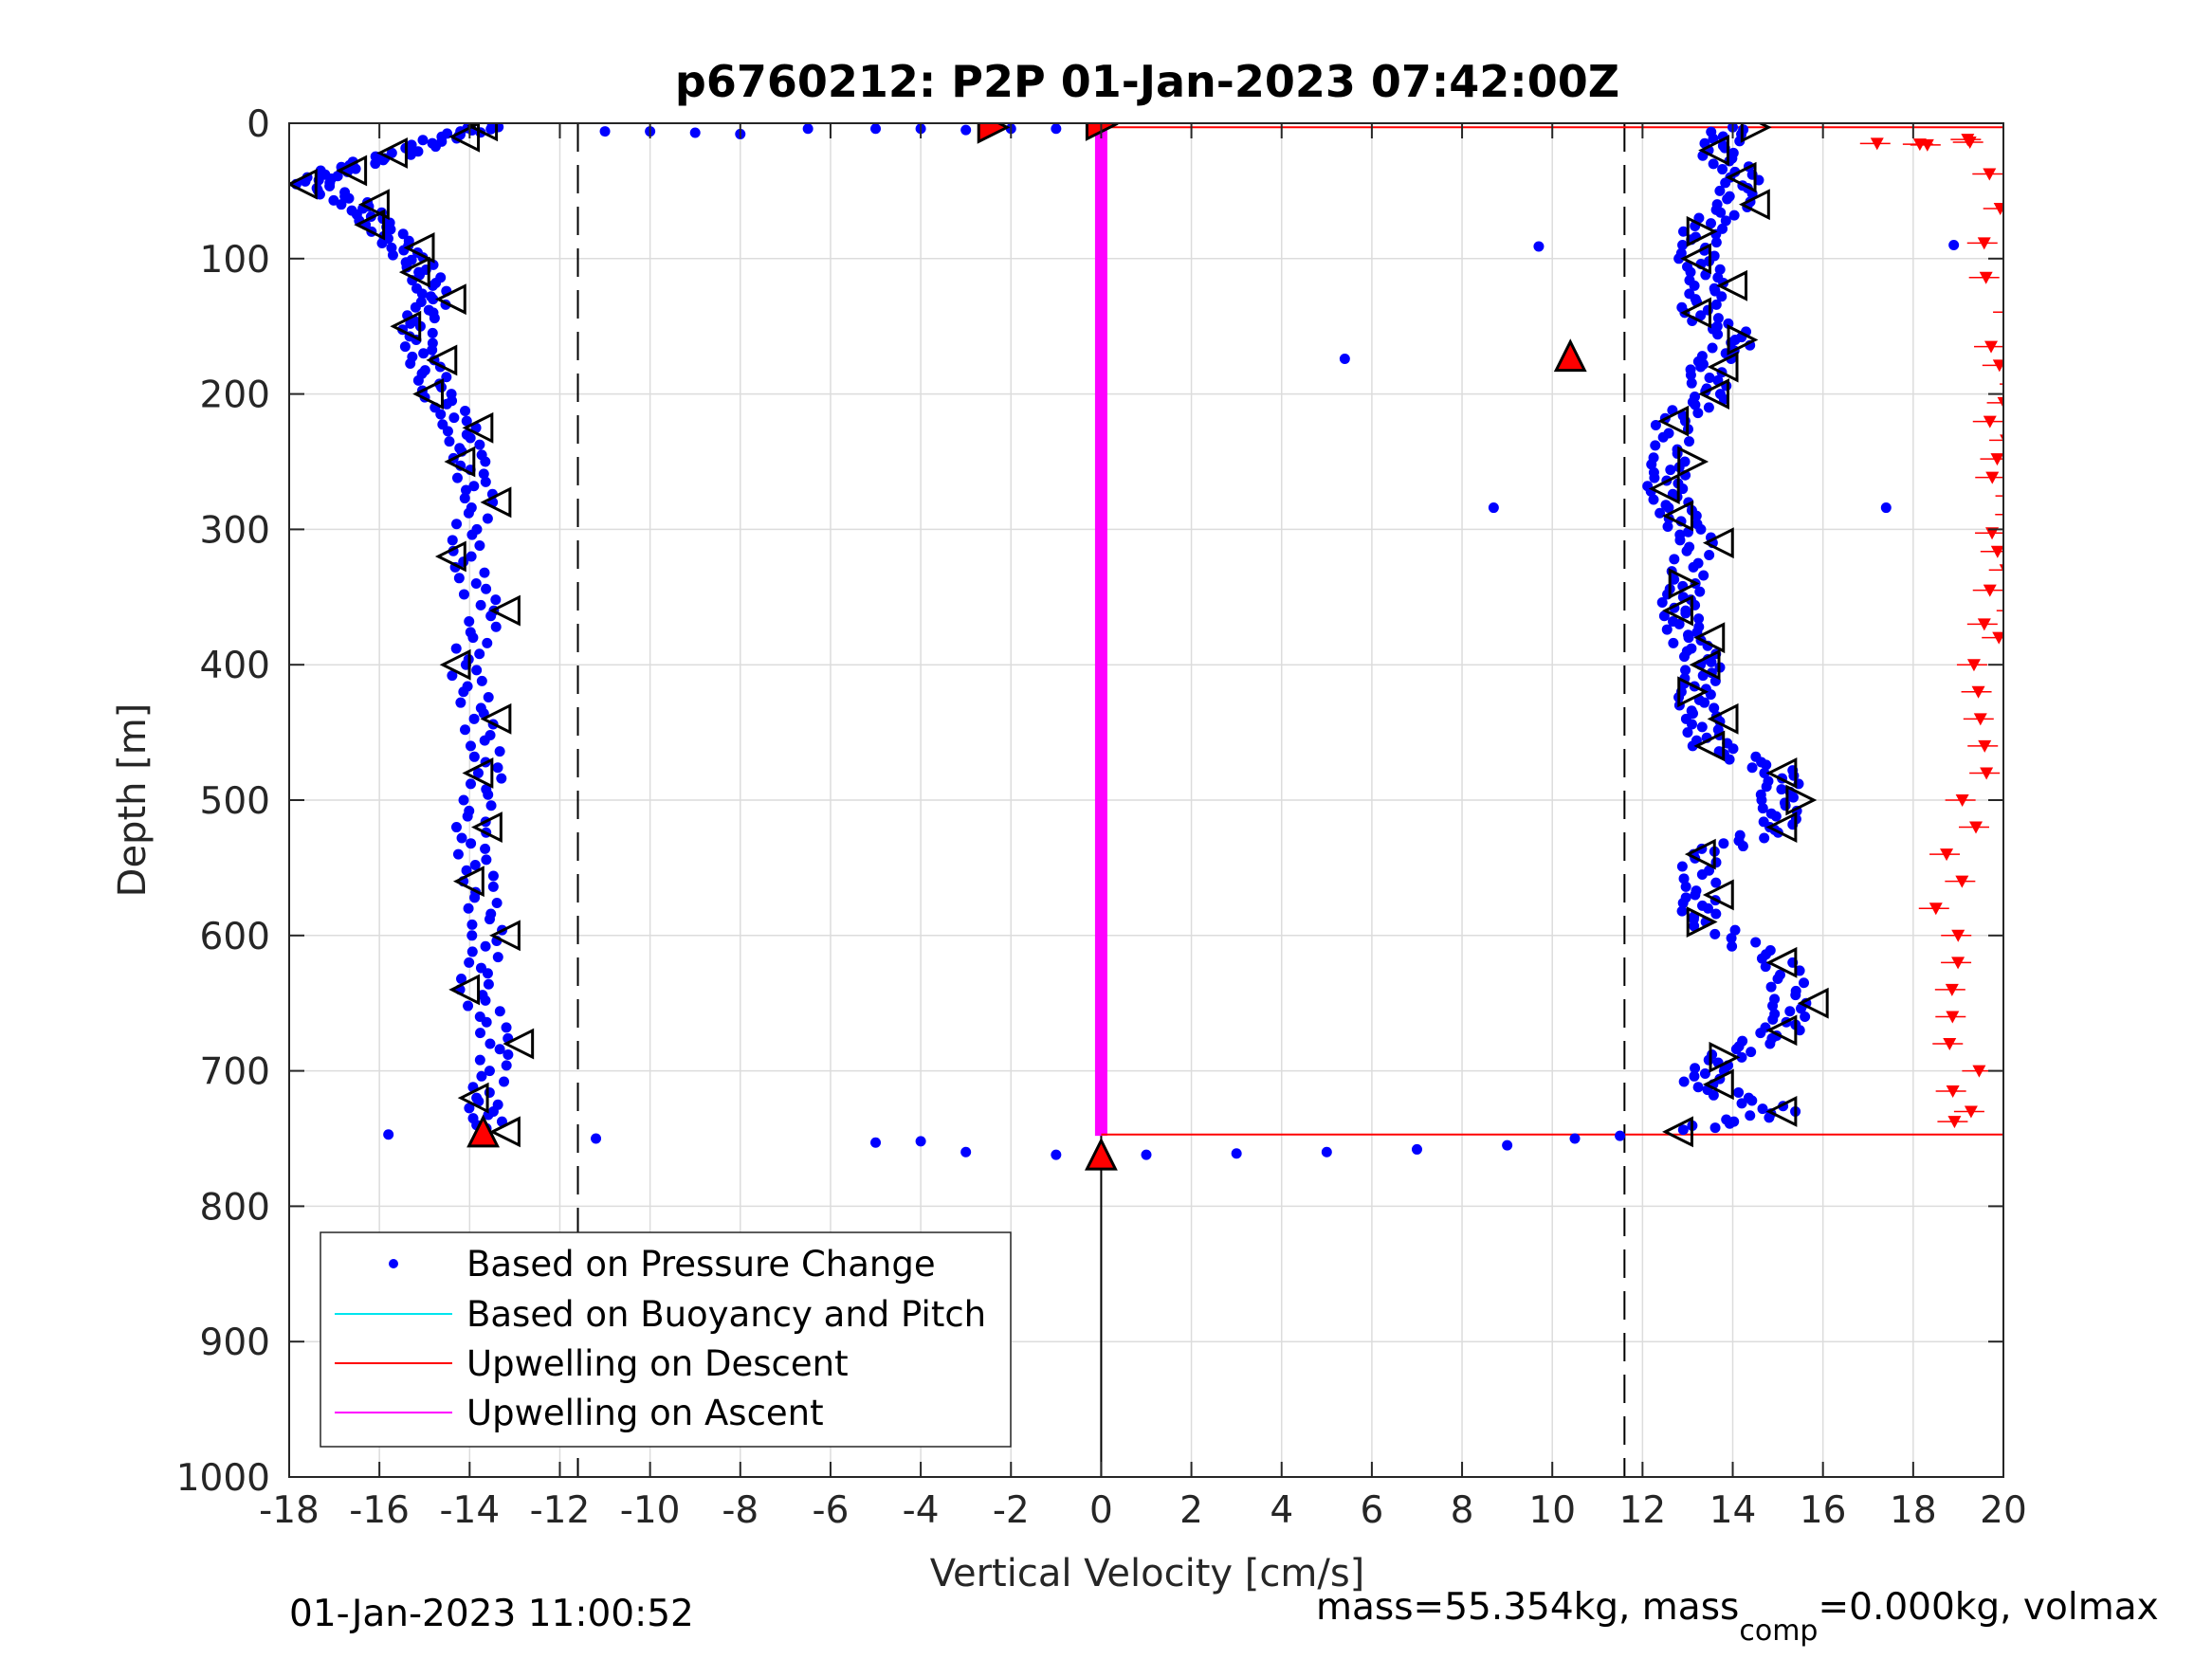 The height and width of the screenshot is (1659, 2212). Describe the element at coordinates (469, 1510) in the screenshot. I see `x-tick-label: -14` at that location.